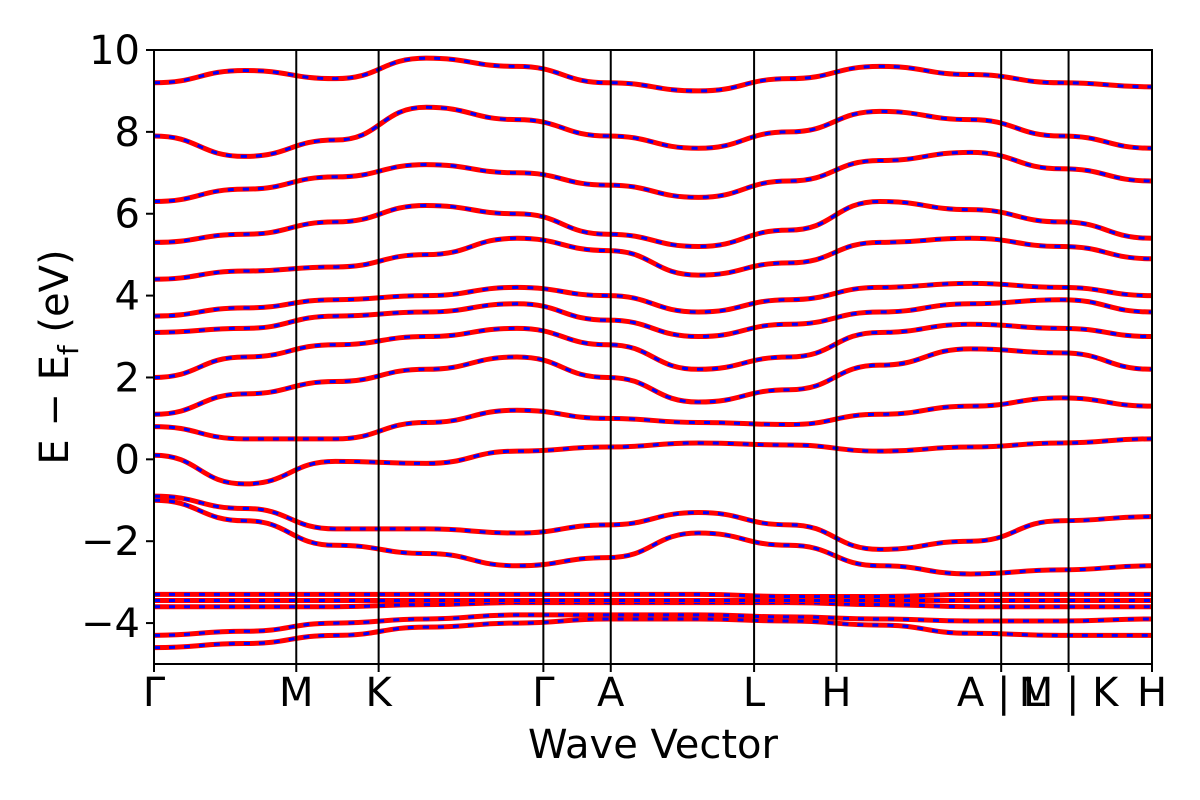 This screenshot has height=800, width=1200. I want to click on x-tick-label: M, so click(296, 693).